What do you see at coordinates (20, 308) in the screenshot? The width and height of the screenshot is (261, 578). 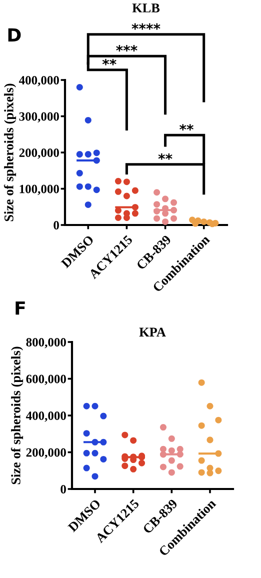 I see `text: F` at bounding box center [20, 308].